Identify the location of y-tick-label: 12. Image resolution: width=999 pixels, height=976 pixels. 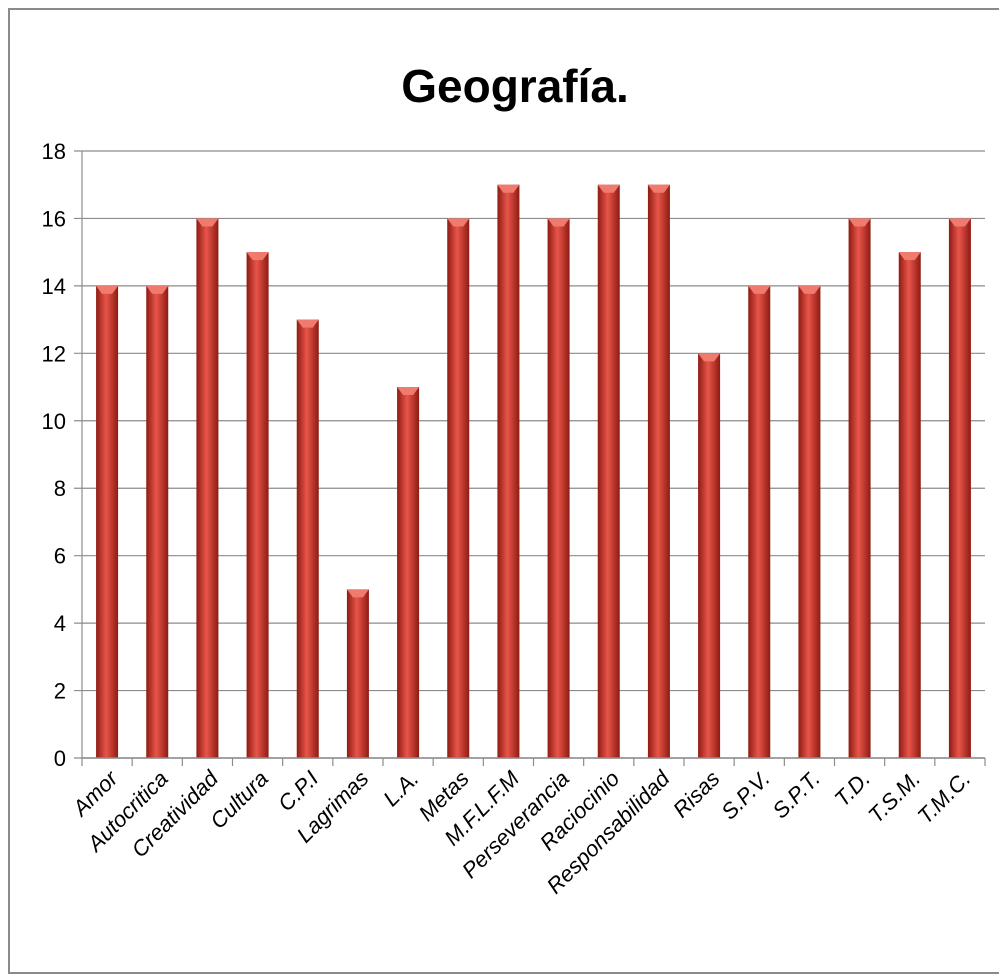
(54, 353).